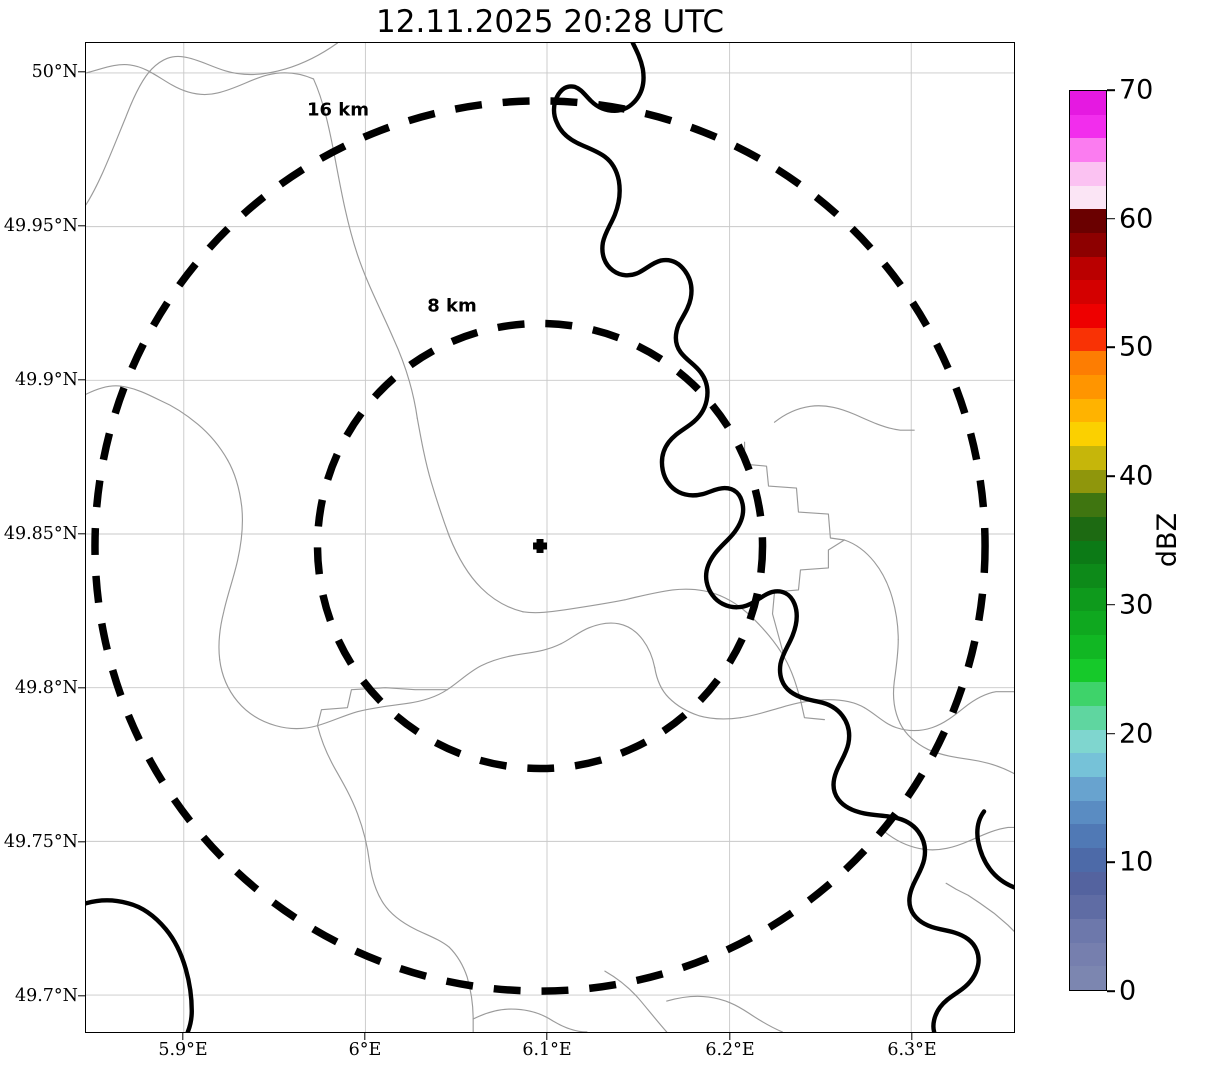 This screenshot has height=1069, width=1207. I want to click on radar-center-marker, so click(540, 545).